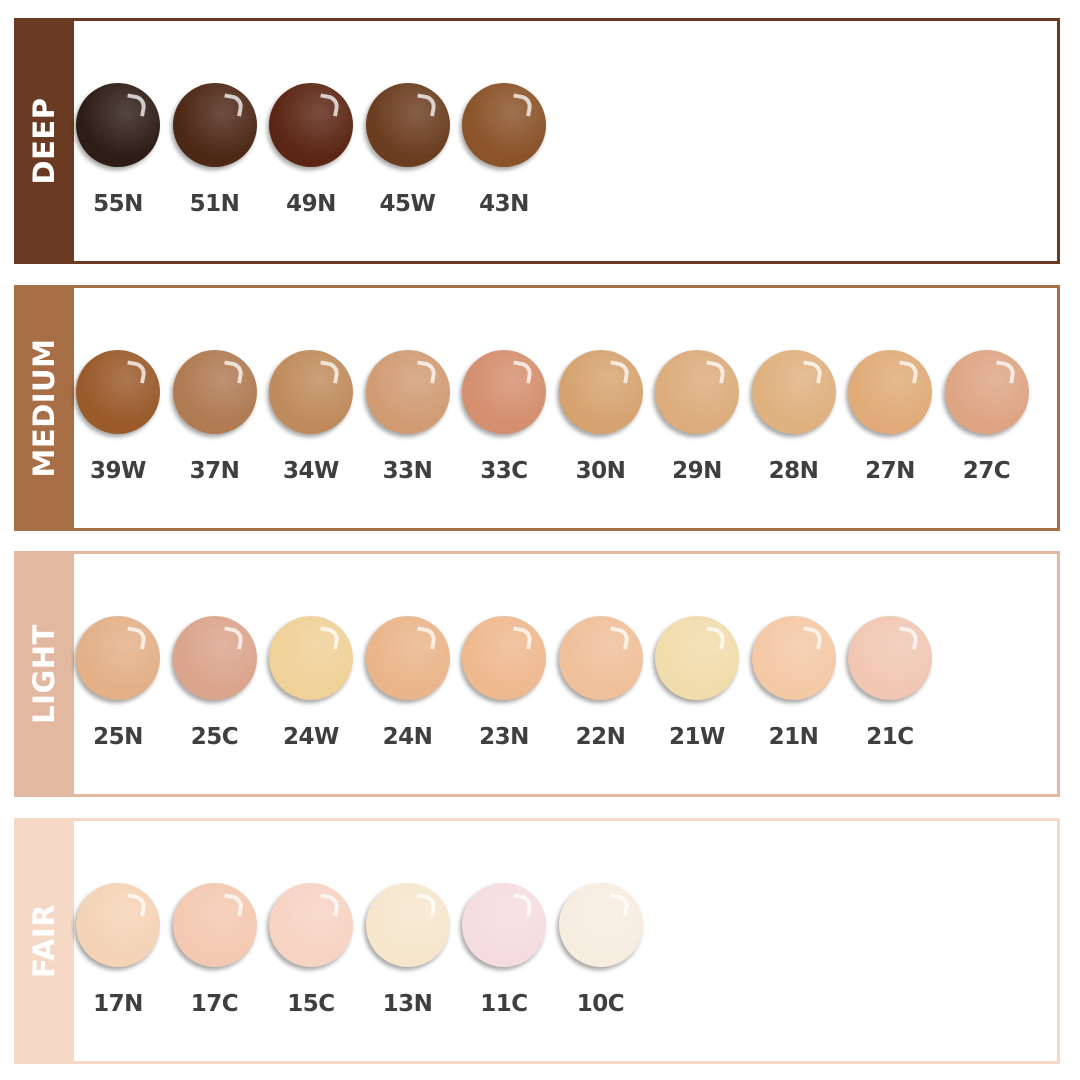 The width and height of the screenshot is (1080, 1080). I want to click on shade-swatch: 49N, so click(311, 150).